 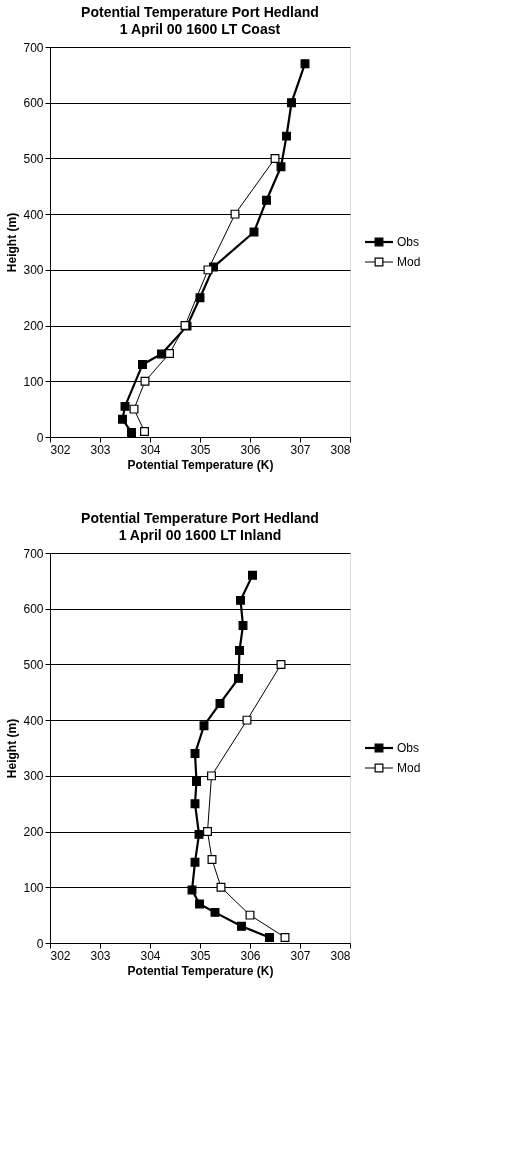 What do you see at coordinates (200, 535) in the screenshot?
I see `chart-subtitle: 1 April 00 1600 LT Inland` at bounding box center [200, 535].